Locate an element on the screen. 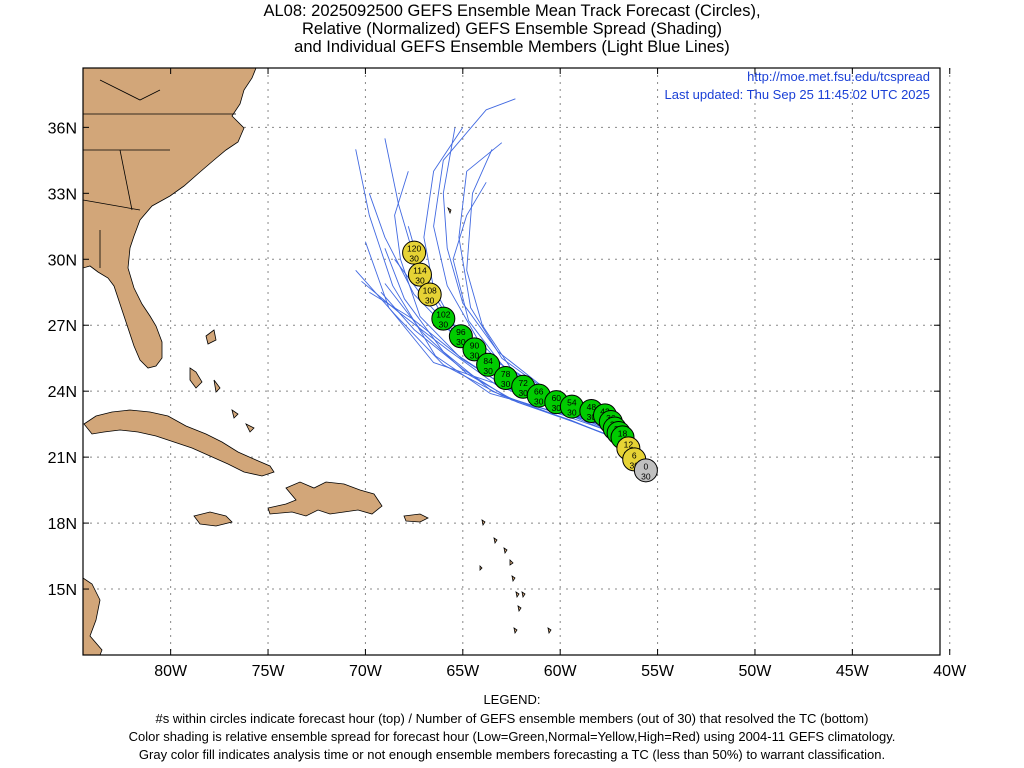 This screenshot has width=1024, height=768. forecast-hour-label: 12 is located at coordinates (629, 444).